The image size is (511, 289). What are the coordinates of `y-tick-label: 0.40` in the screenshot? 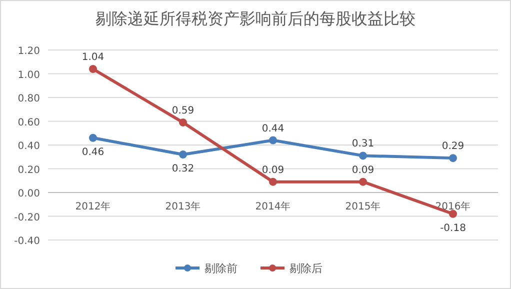 It's located at (29, 146).